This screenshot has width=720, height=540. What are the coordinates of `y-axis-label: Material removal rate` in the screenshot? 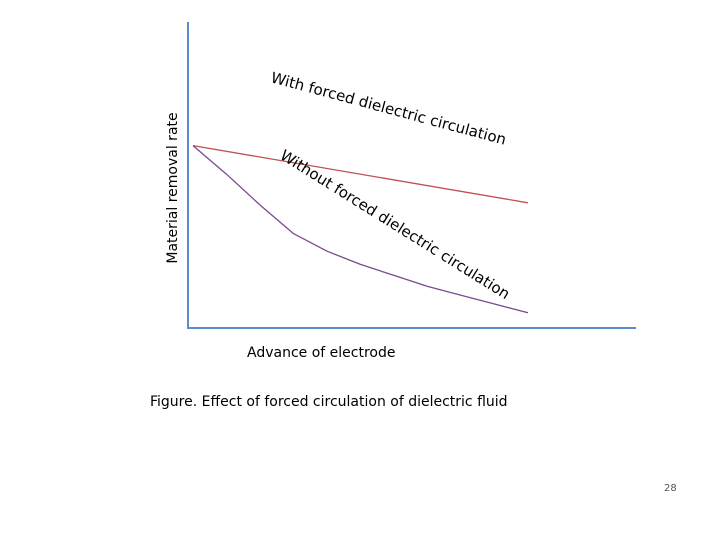 It's located at (173, 187).